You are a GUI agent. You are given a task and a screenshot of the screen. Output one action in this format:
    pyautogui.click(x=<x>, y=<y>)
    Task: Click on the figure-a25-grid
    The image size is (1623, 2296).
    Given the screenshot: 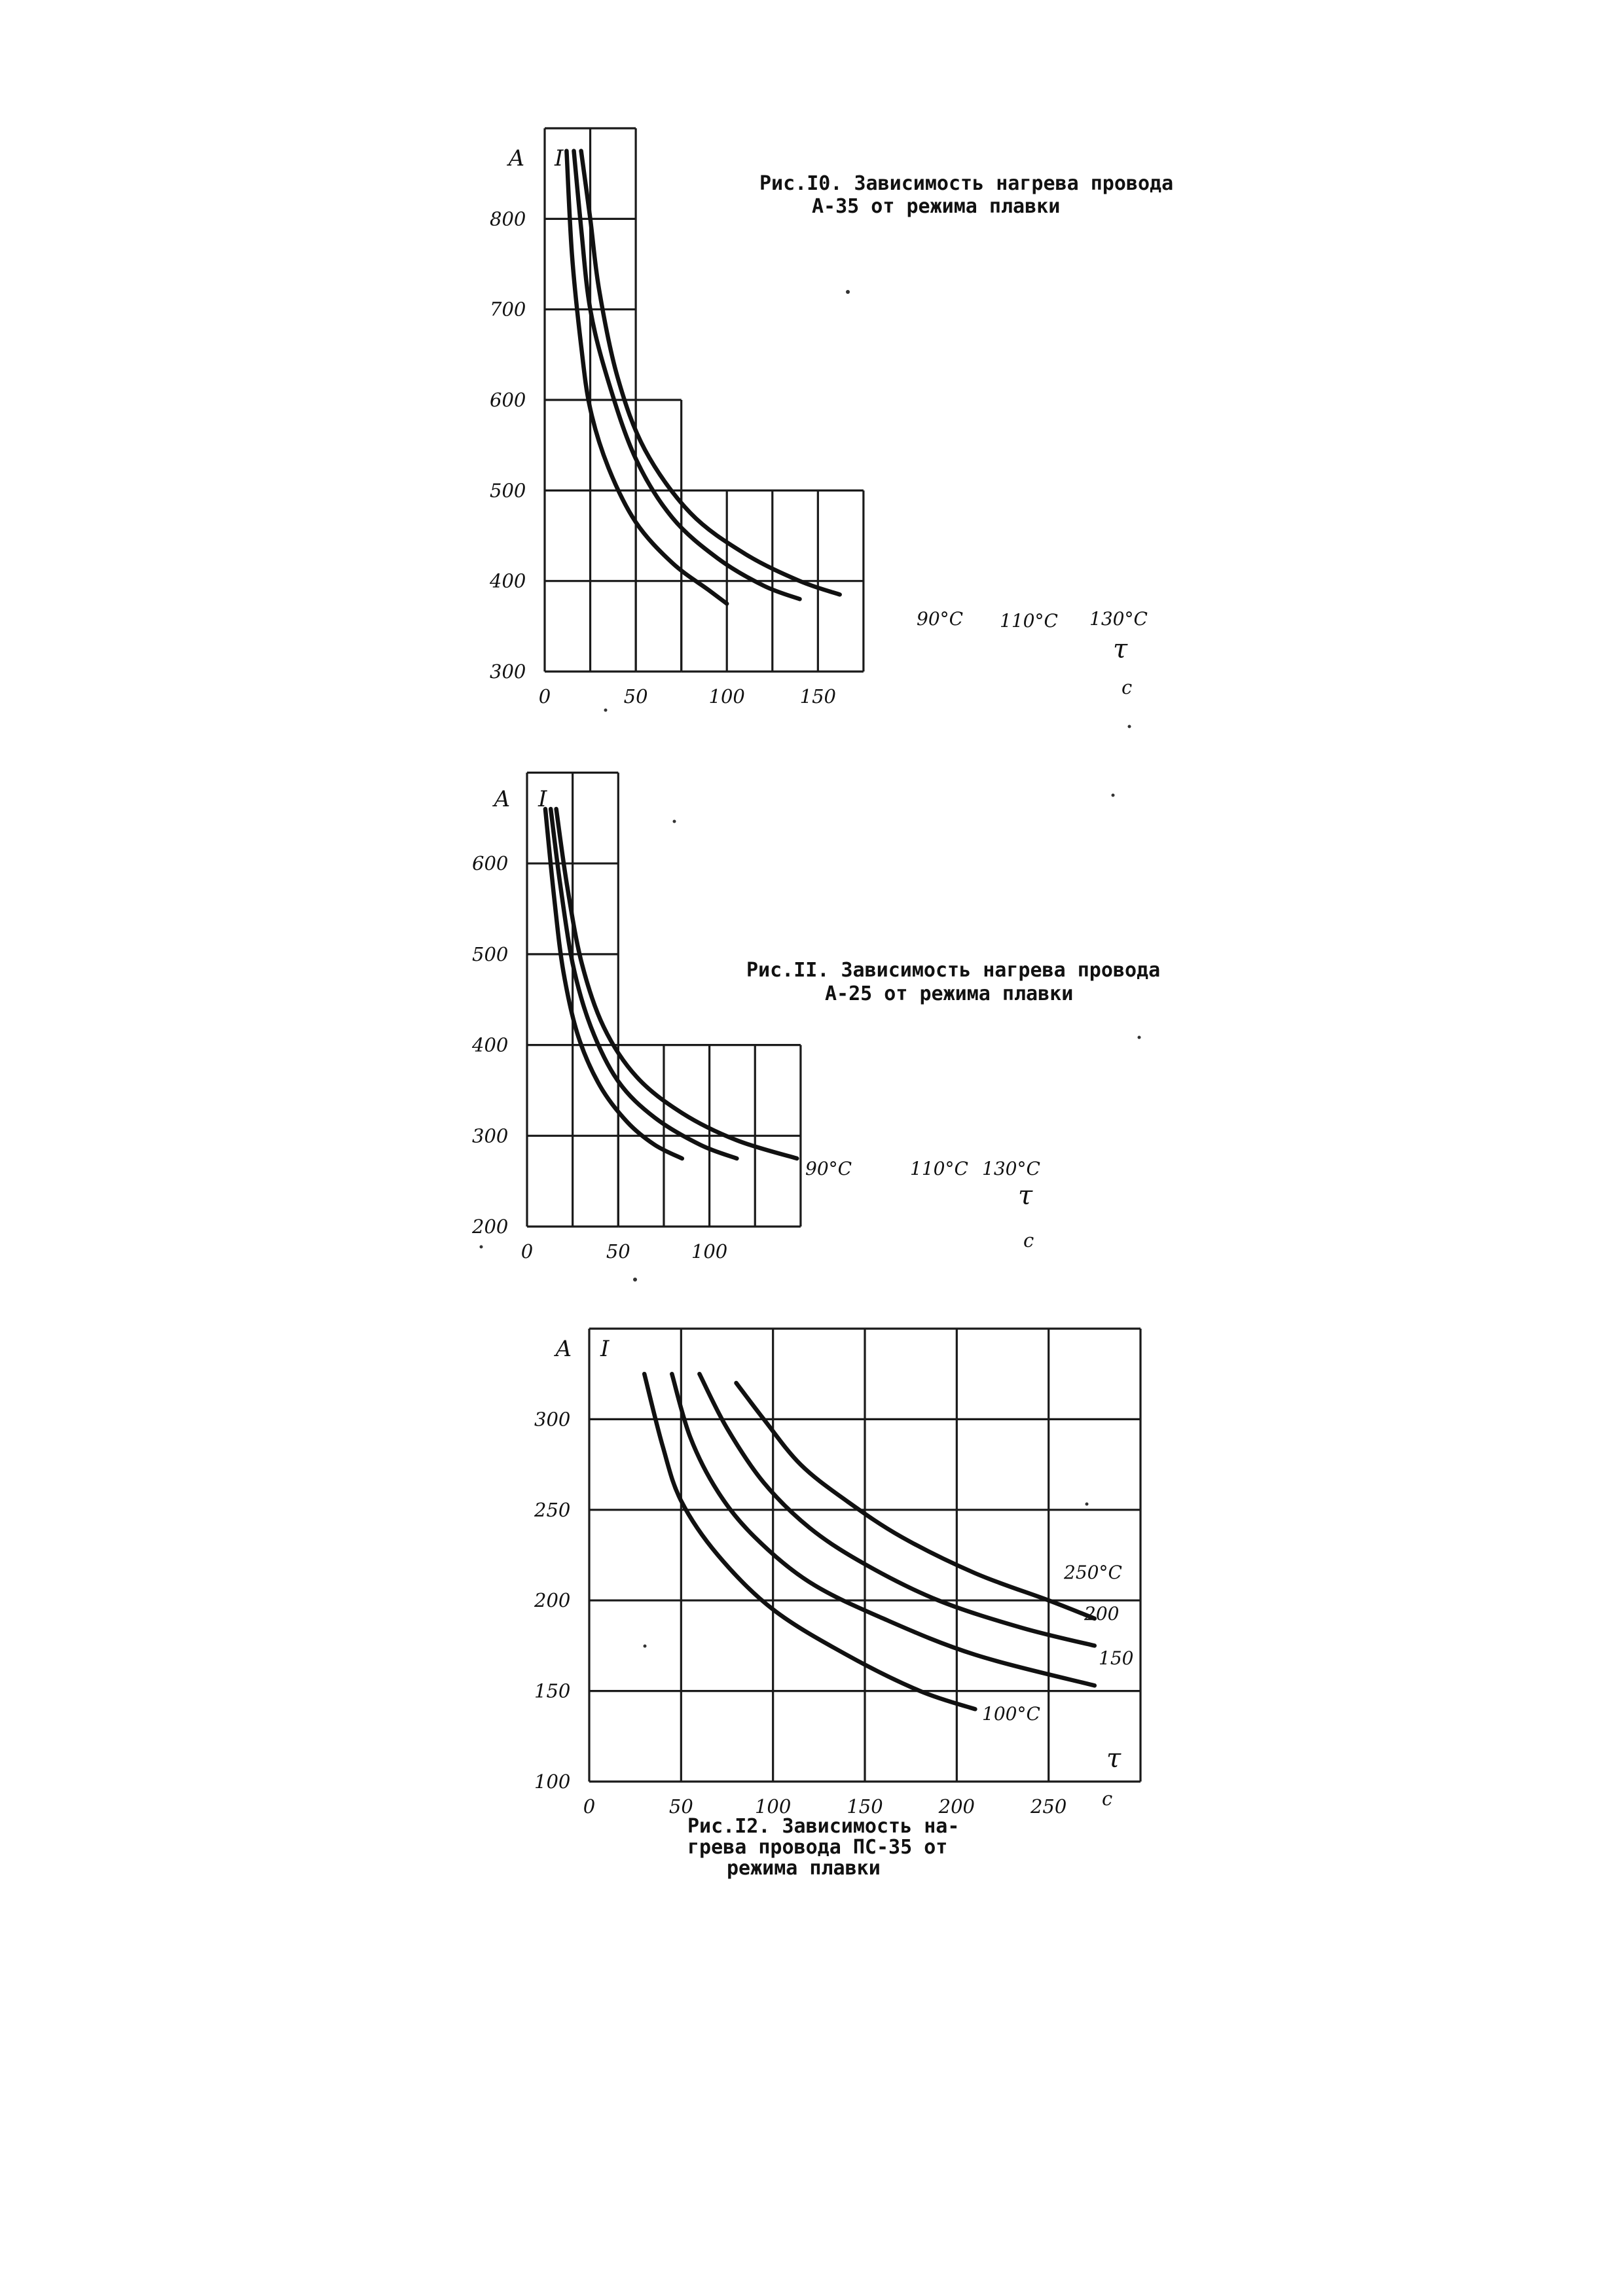 What is the action you would take?
    pyautogui.click(x=664, y=999)
    